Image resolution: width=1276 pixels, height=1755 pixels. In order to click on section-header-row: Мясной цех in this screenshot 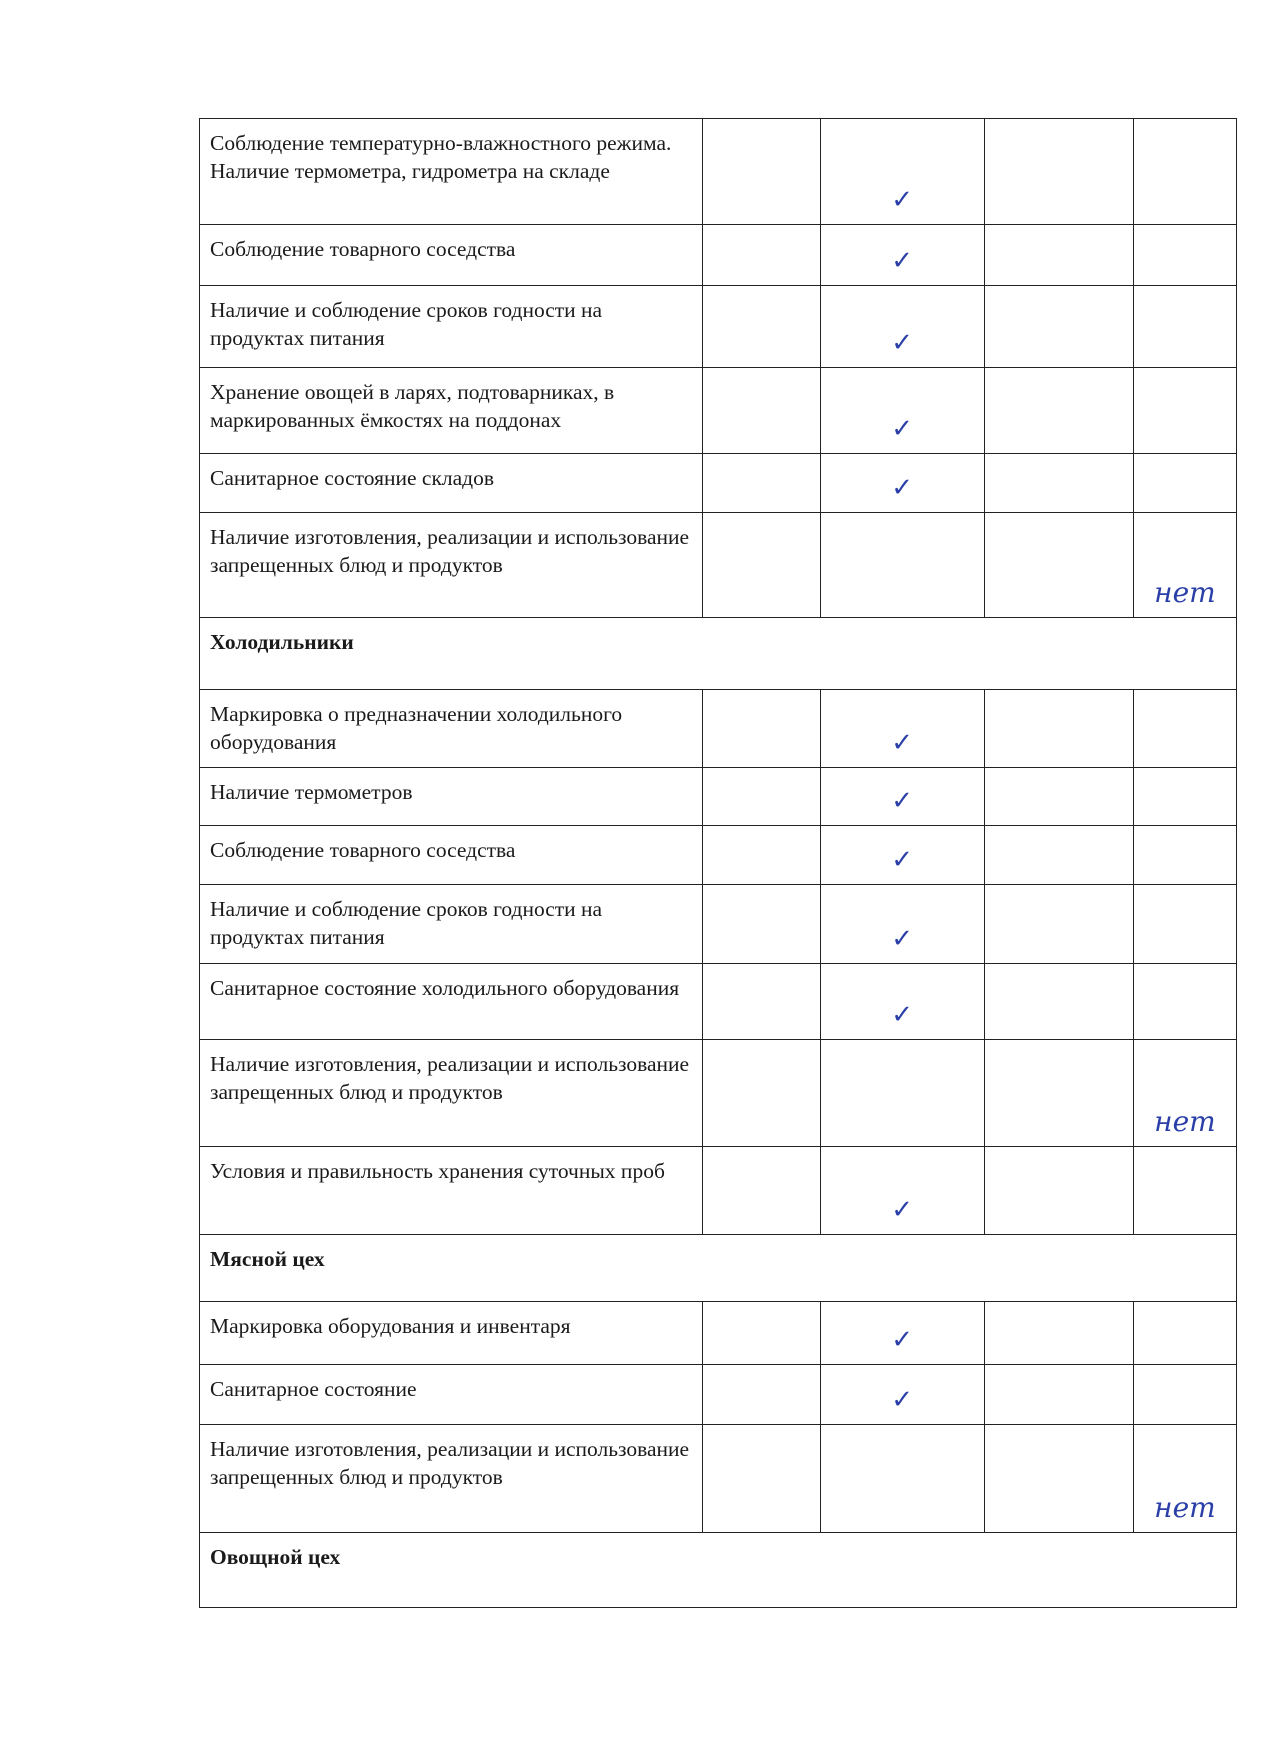, I will do `click(718, 1268)`.